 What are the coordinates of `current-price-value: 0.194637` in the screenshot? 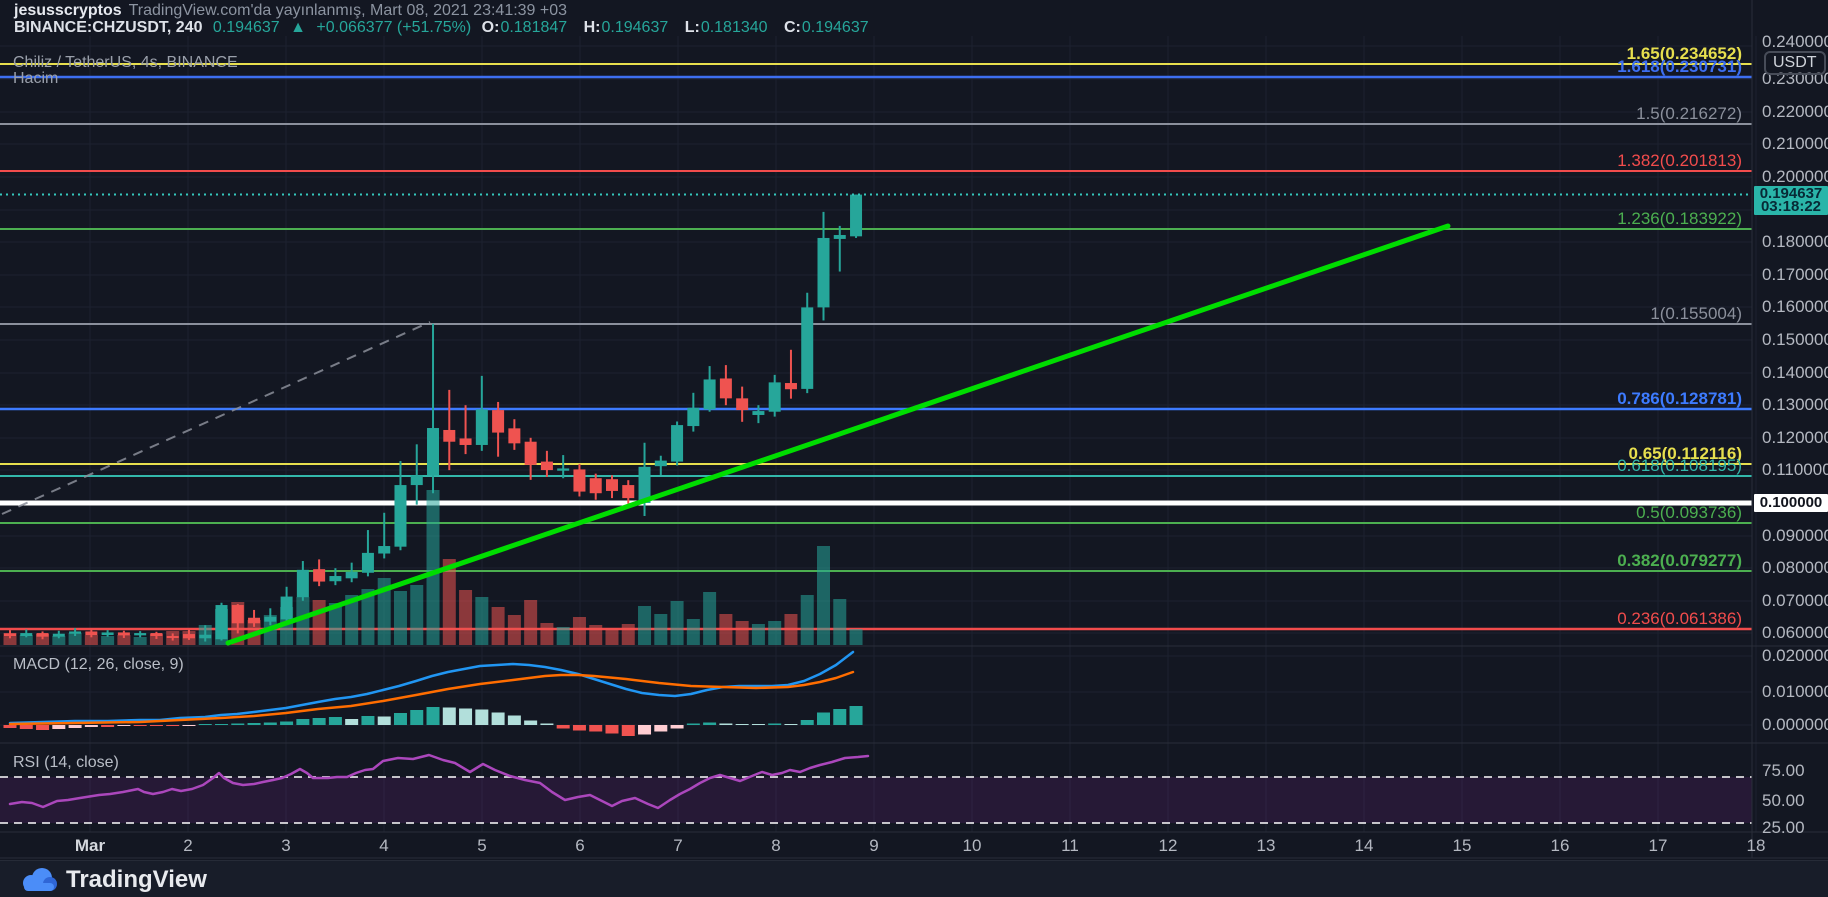 It's located at (1791, 193).